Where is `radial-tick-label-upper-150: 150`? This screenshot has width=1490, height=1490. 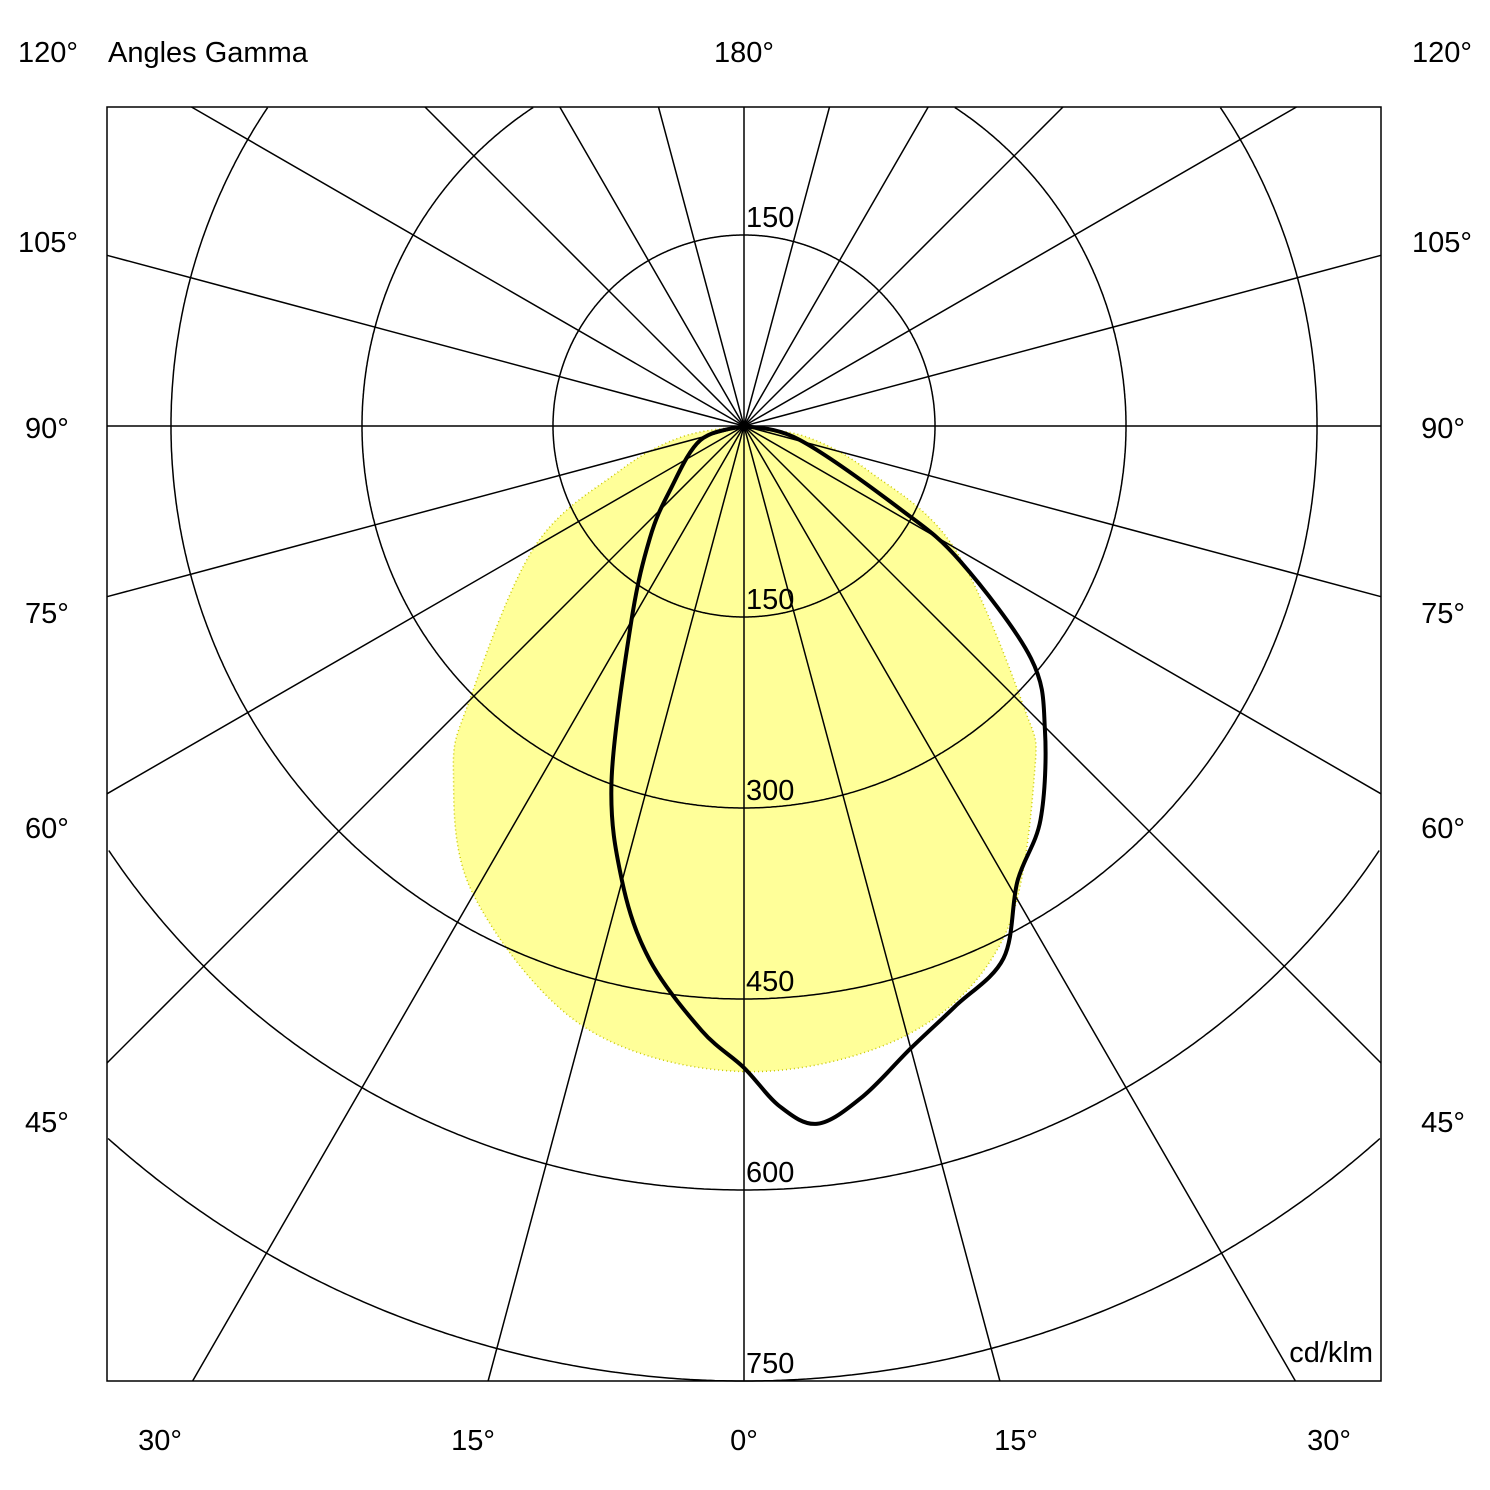
radial-tick-label-upper-150: 150 is located at coordinates (770, 218).